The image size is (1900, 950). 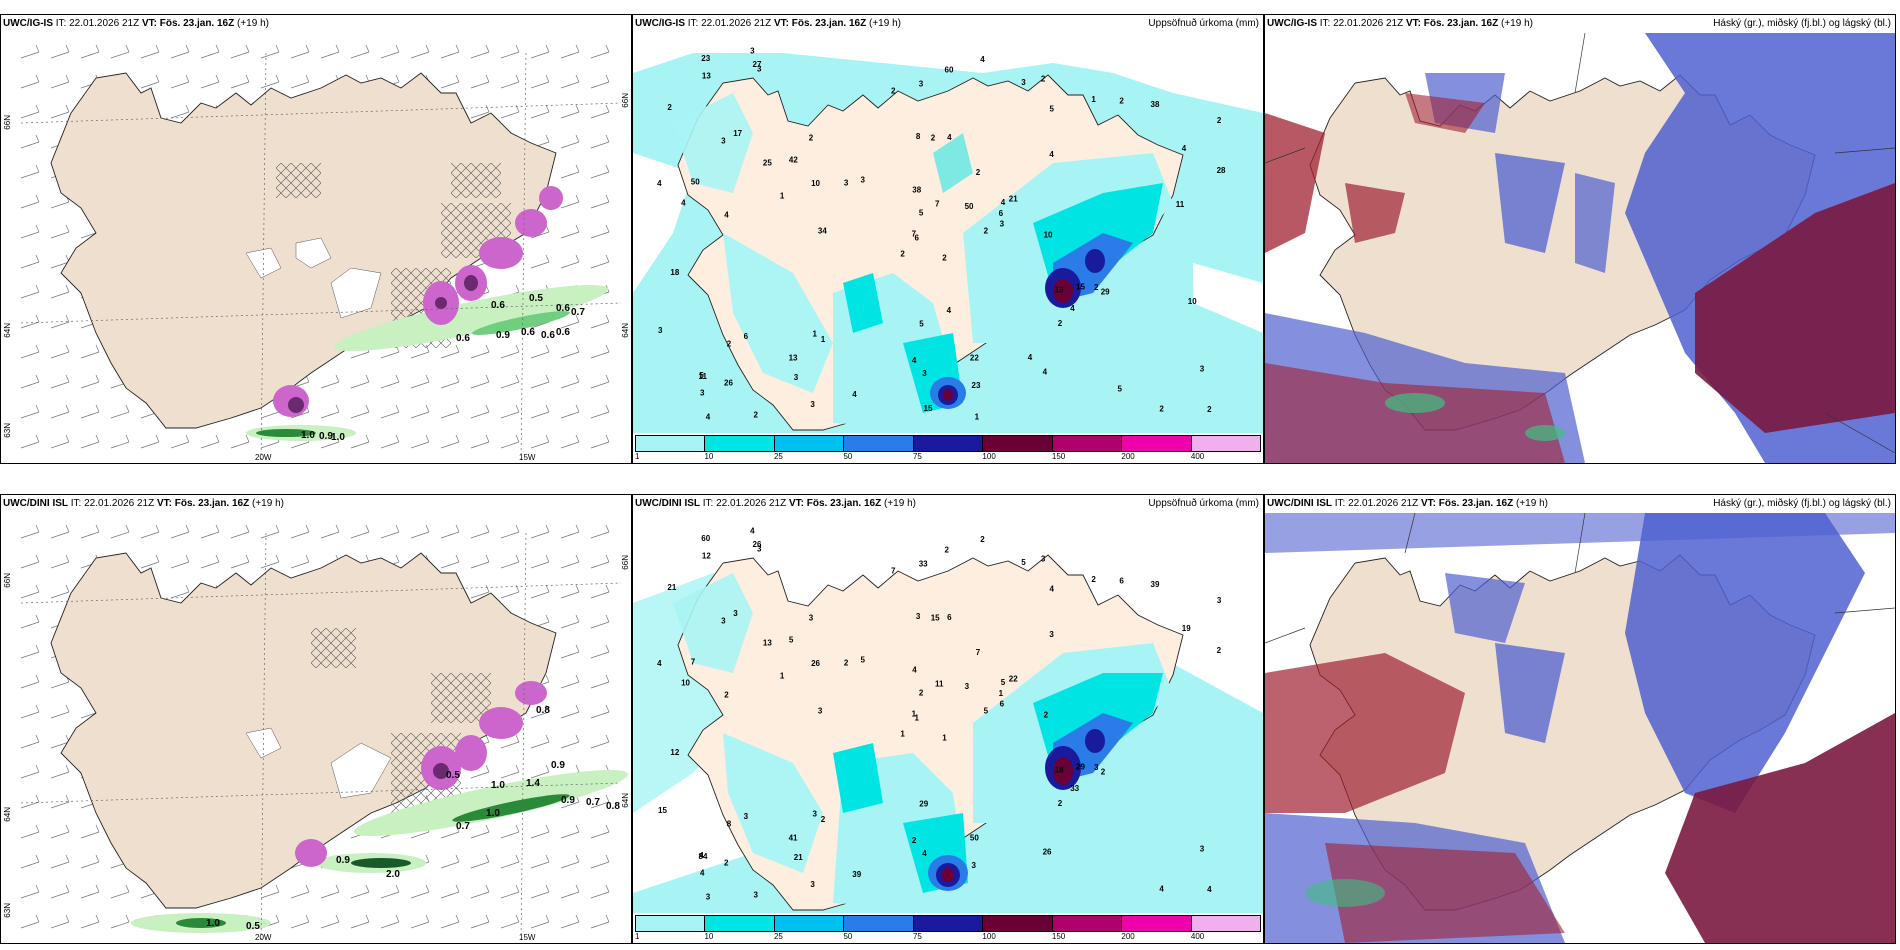 I want to click on colorbar: 1 10 25 50 75 100 150 200 400, so click(x=948, y=928).